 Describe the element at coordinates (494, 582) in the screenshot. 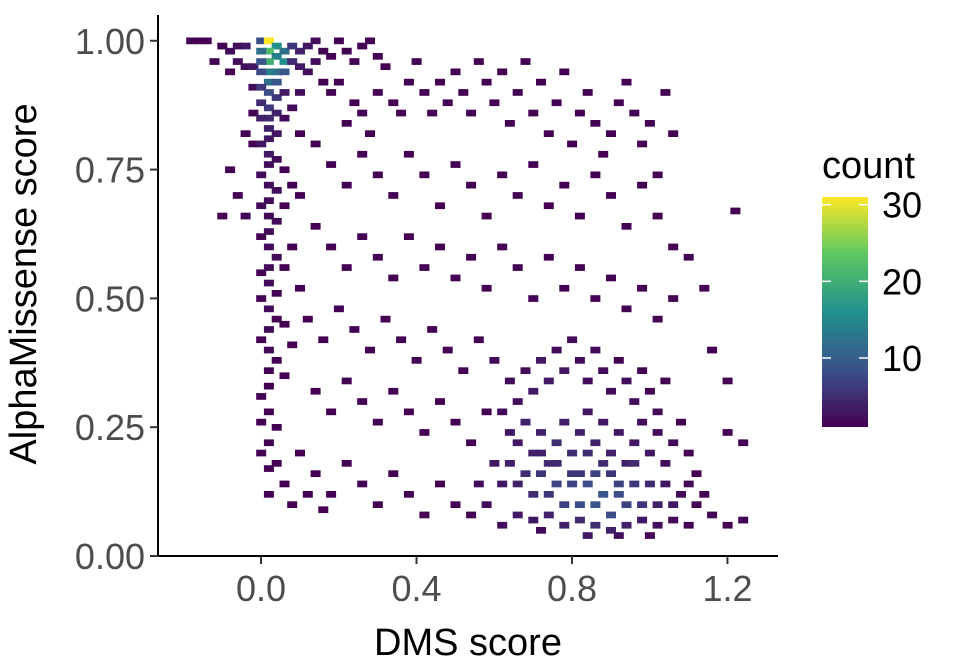

I see `x-axis-ticks: 0.0 0.4 0.8 1.2` at that location.